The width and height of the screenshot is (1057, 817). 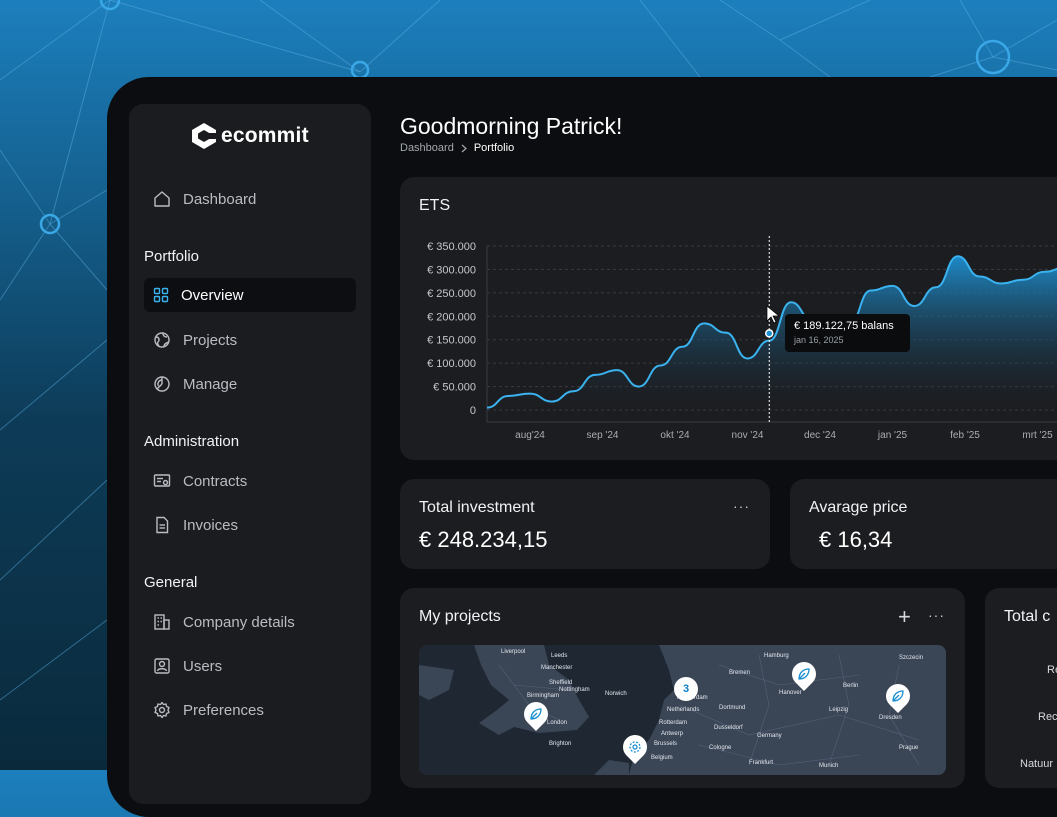 I want to click on sidebar-item-label: Contracts, so click(x=215, y=481).